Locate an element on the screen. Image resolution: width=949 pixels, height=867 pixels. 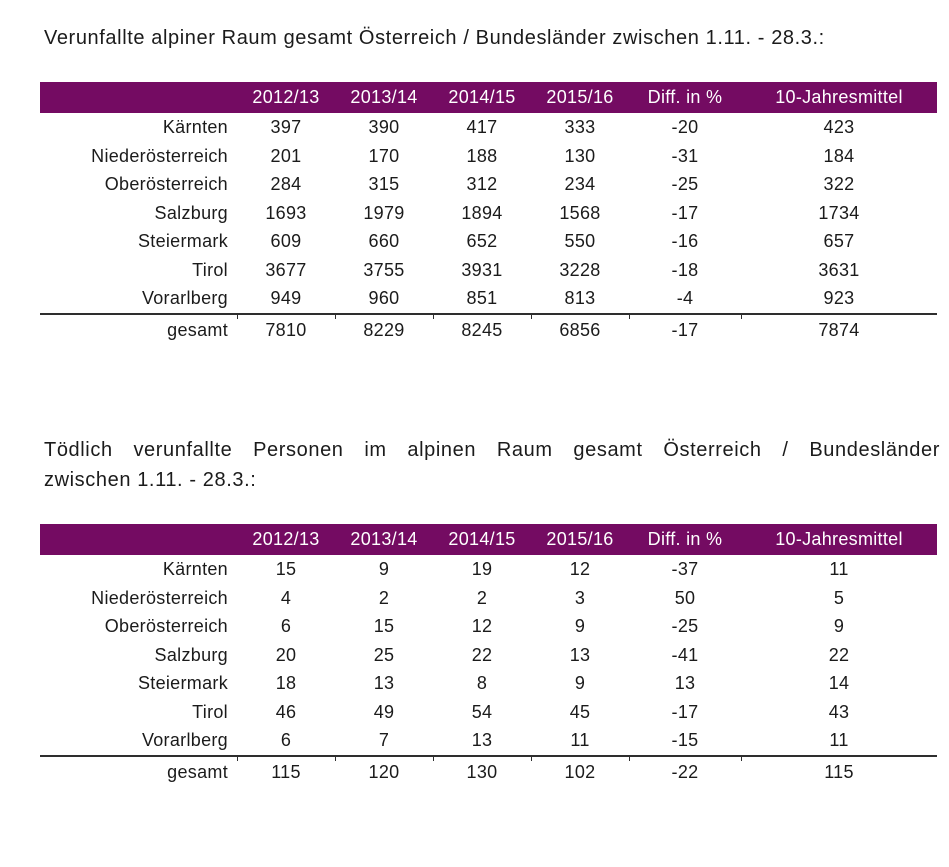
table-row: Niederösterreich 4 2 2 3 50 5 is located at coordinates (488, 598).